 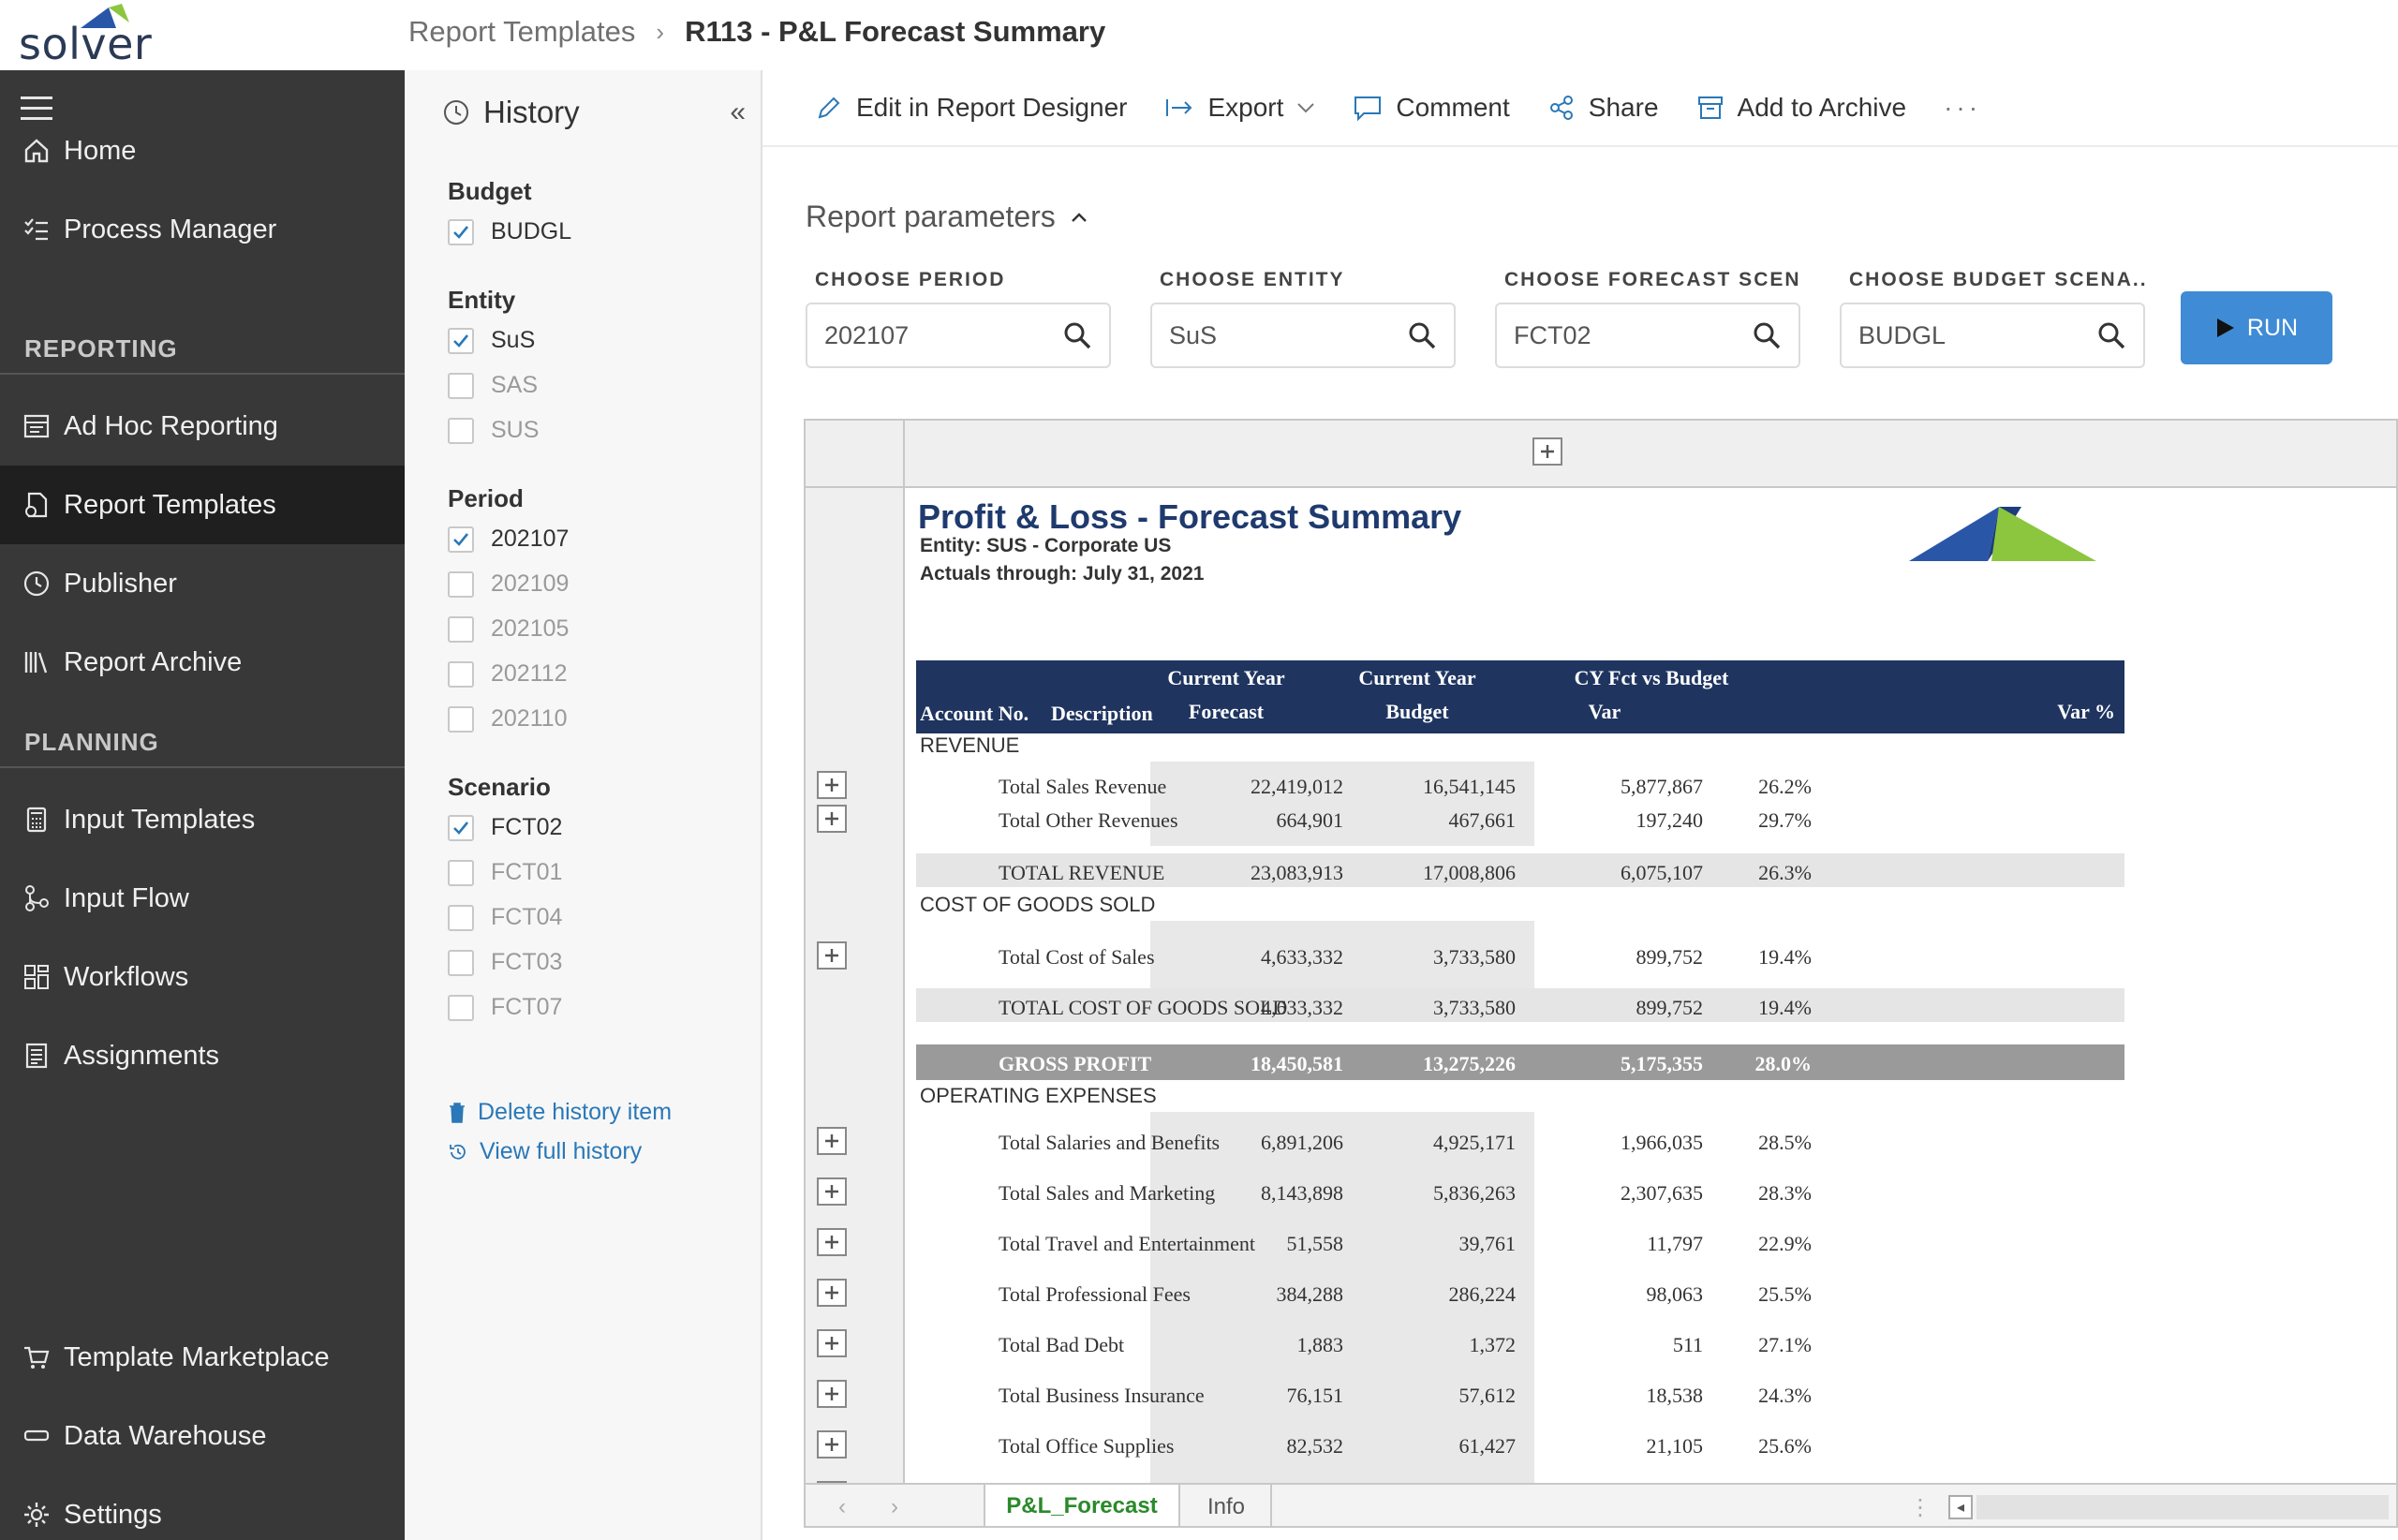 I want to click on history-item-202105: 202105, so click(x=508, y=629).